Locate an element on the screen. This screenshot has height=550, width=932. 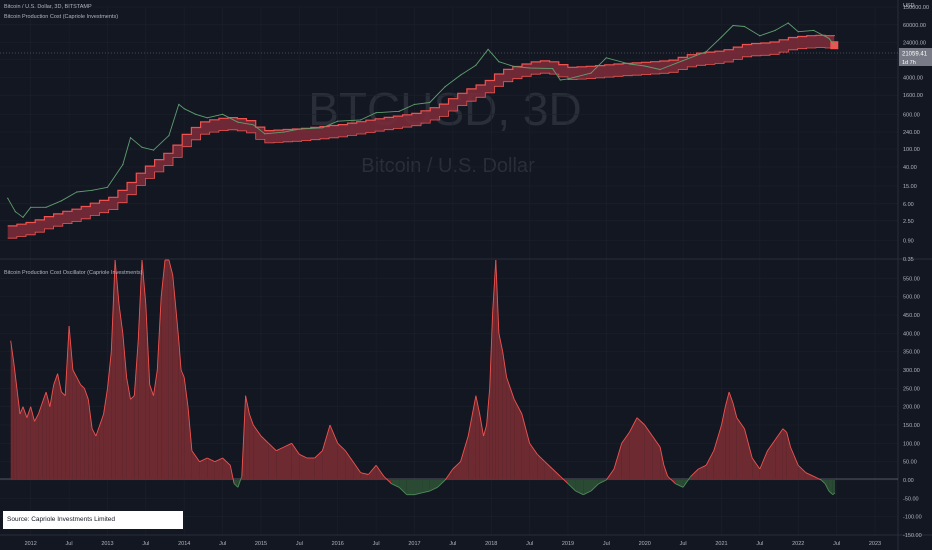
x-tick: 2014 is located at coordinates (184, 544).